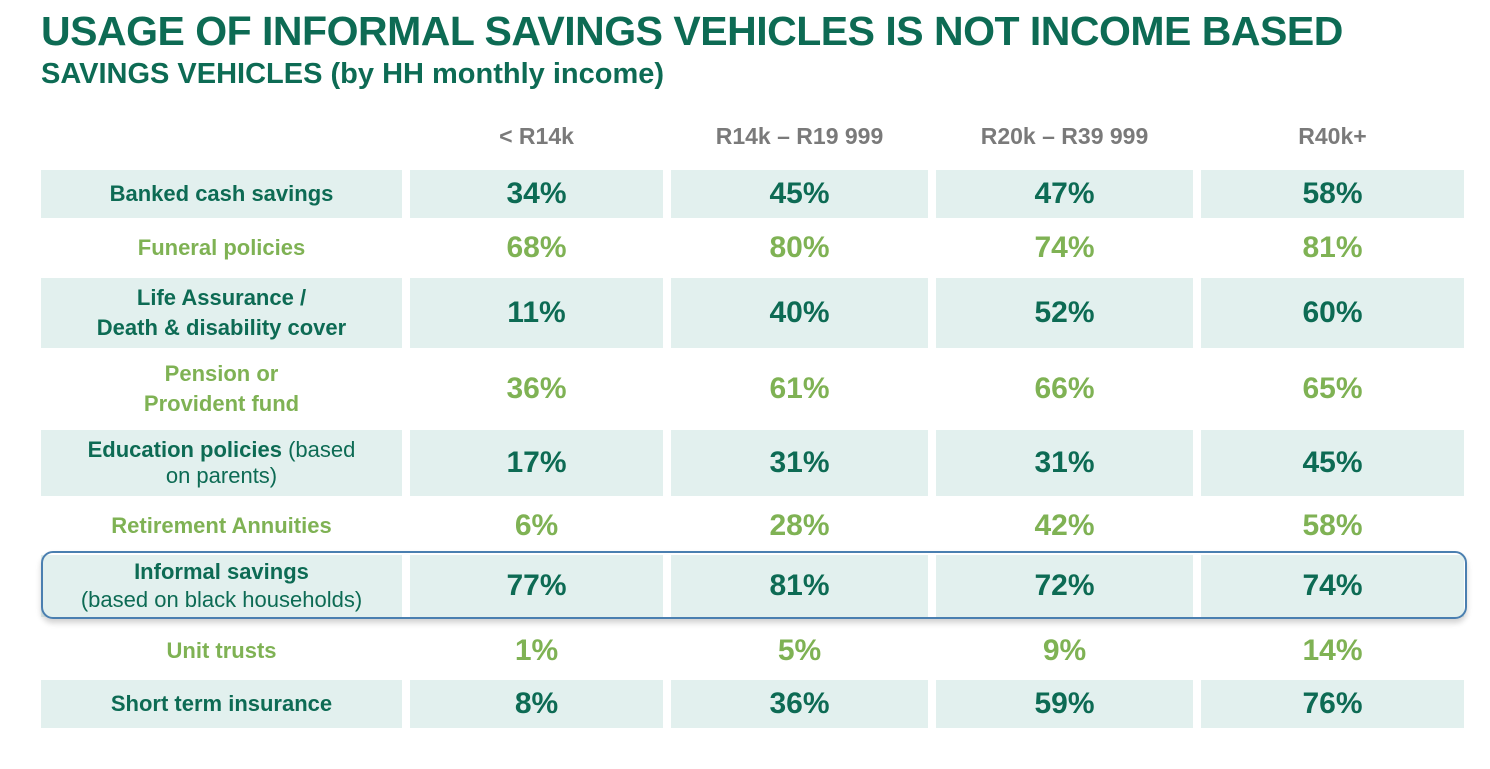 This screenshot has width=1490, height=769. Describe the element at coordinates (536, 586) in the screenshot. I see `value-cell: 77%` at that location.